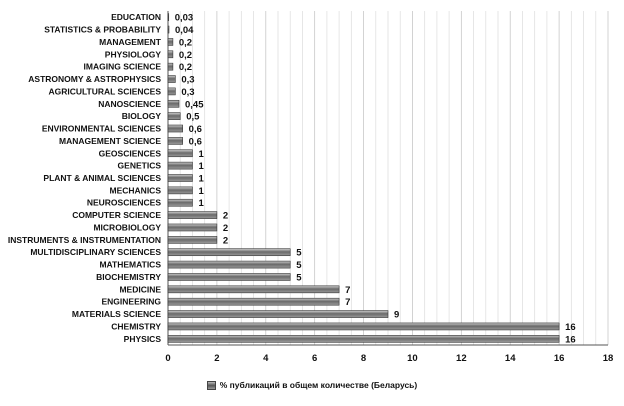 The height and width of the screenshot is (406, 624). I want to click on category-label: INSTRUMENTS & INSTRUMENTATION, so click(84, 240).